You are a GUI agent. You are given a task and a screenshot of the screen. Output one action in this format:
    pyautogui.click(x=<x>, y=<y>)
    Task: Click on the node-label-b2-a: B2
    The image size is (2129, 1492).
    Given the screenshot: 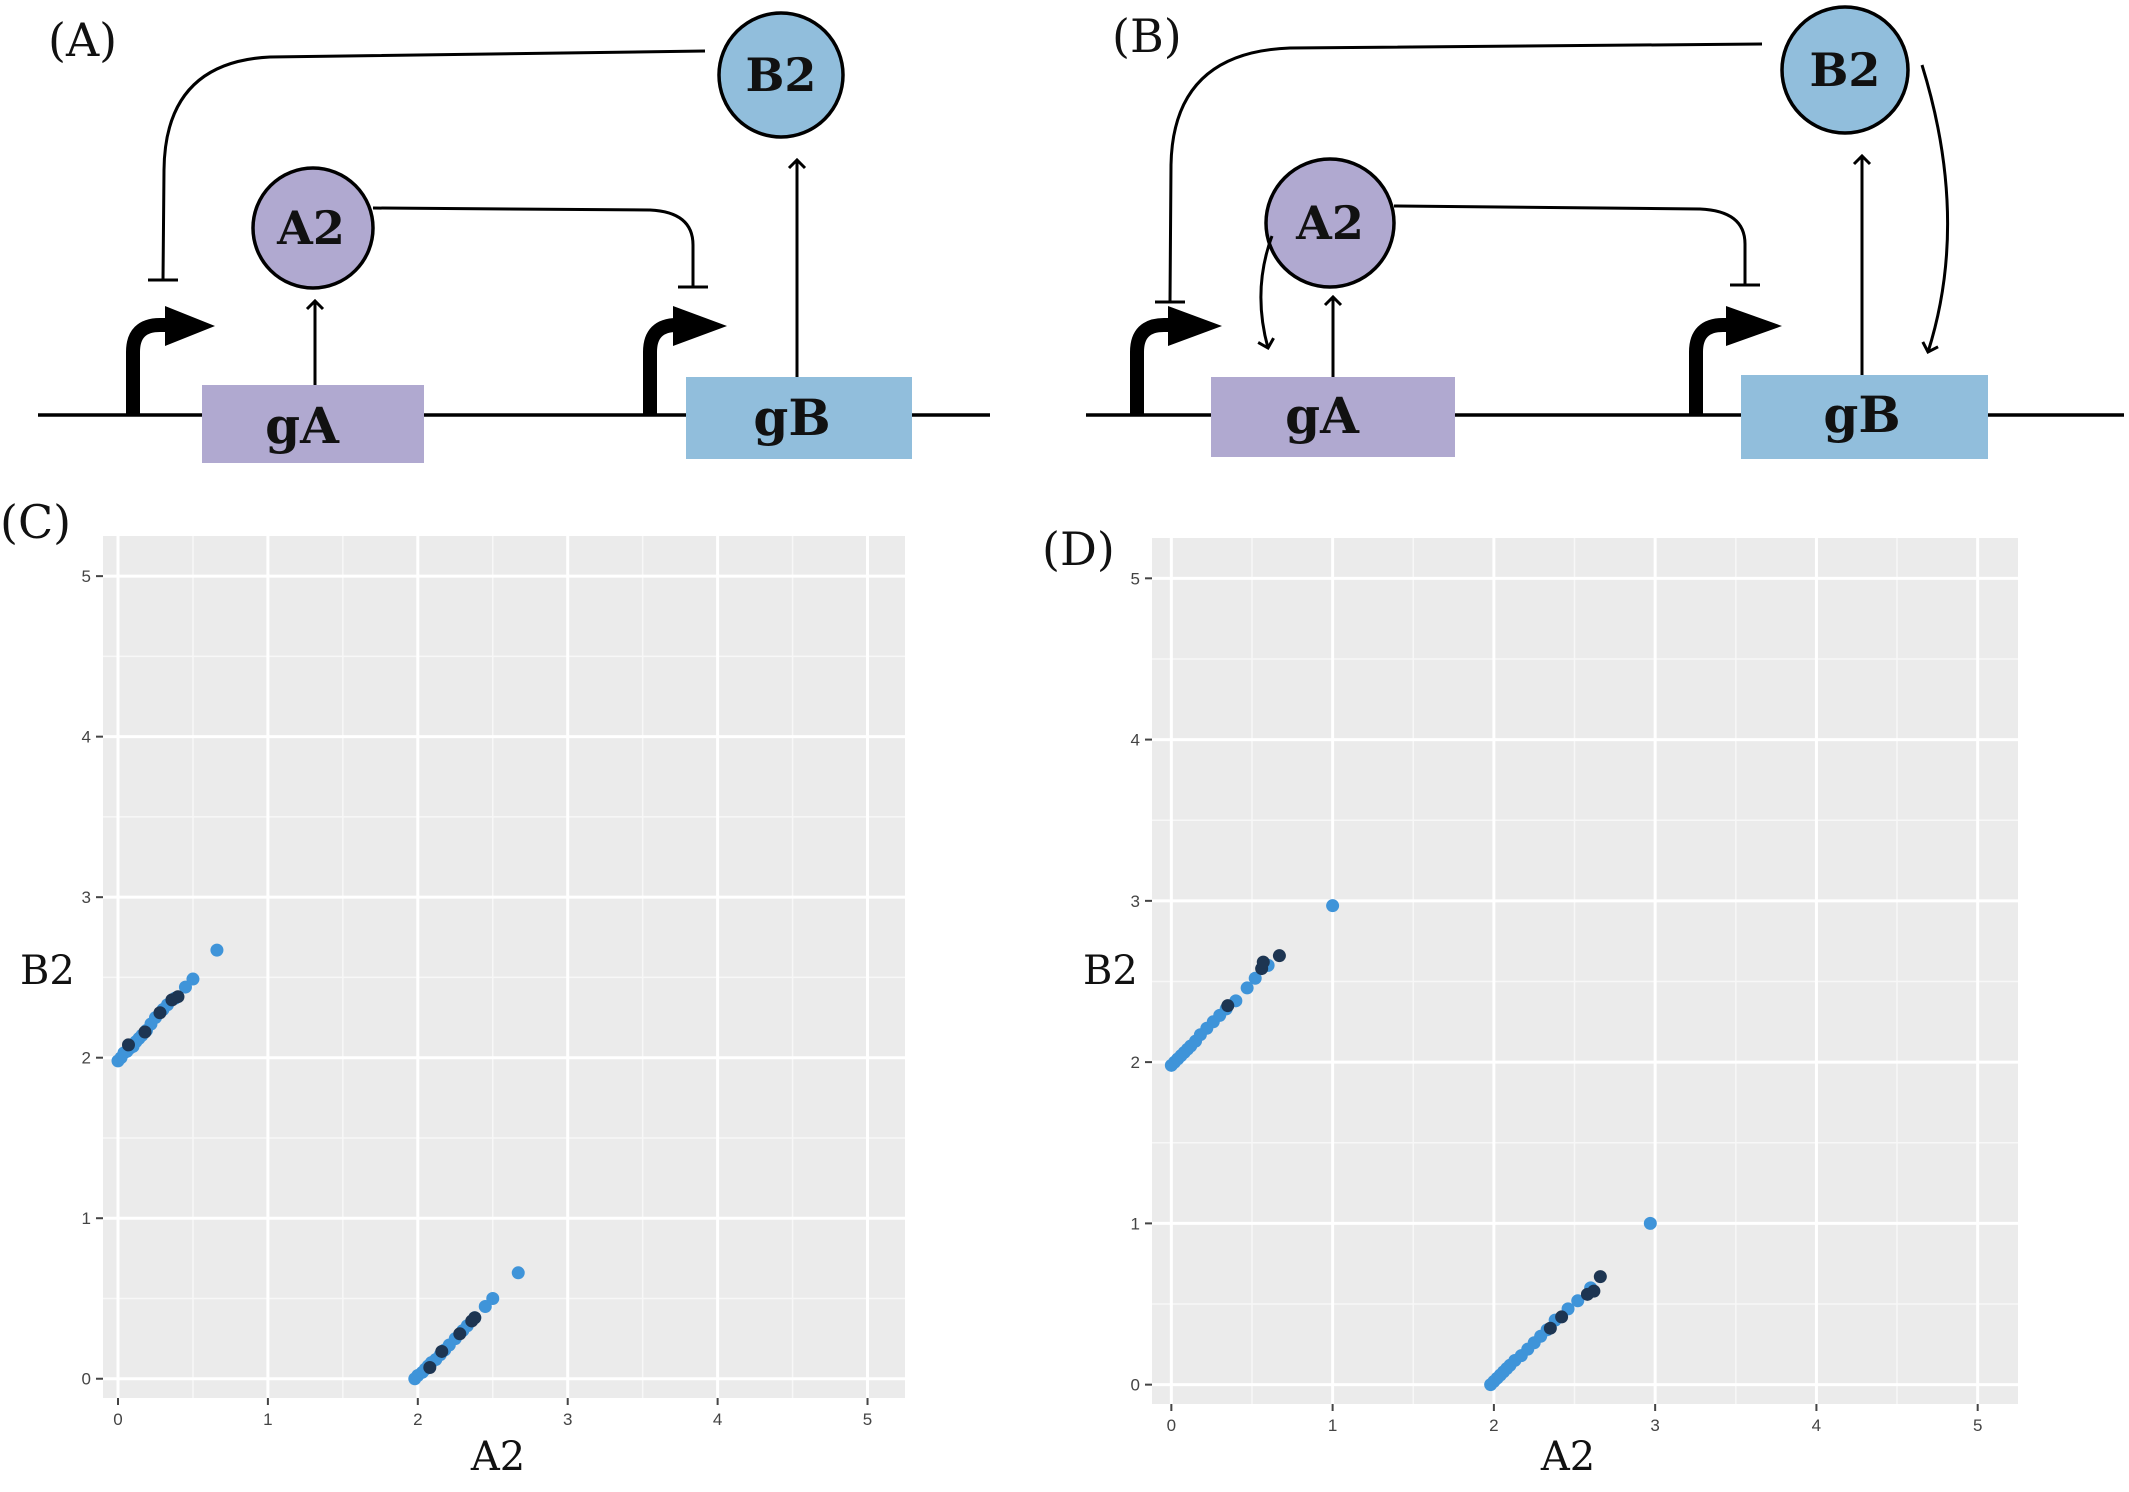 What is the action you would take?
    pyautogui.click(x=781, y=75)
    